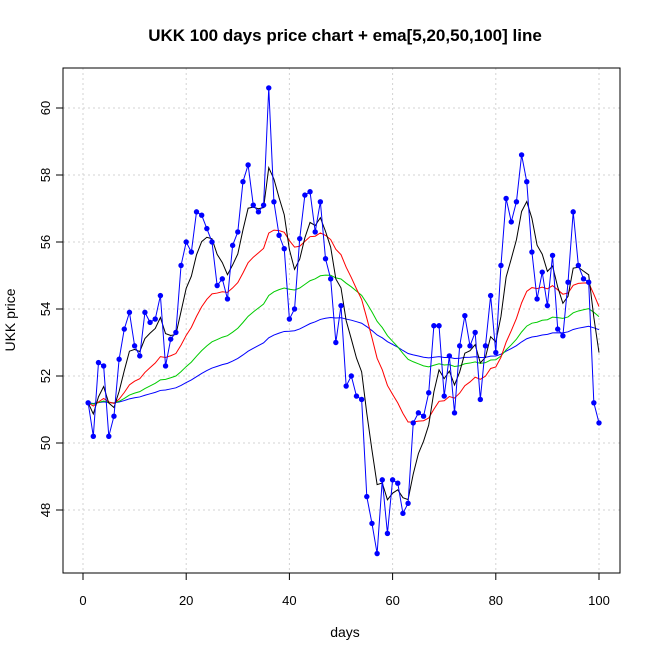 The image size is (657, 658). Describe the element at coordinates (496, 600) in the screenshot. I see `x-tick-label: 80` at that location.